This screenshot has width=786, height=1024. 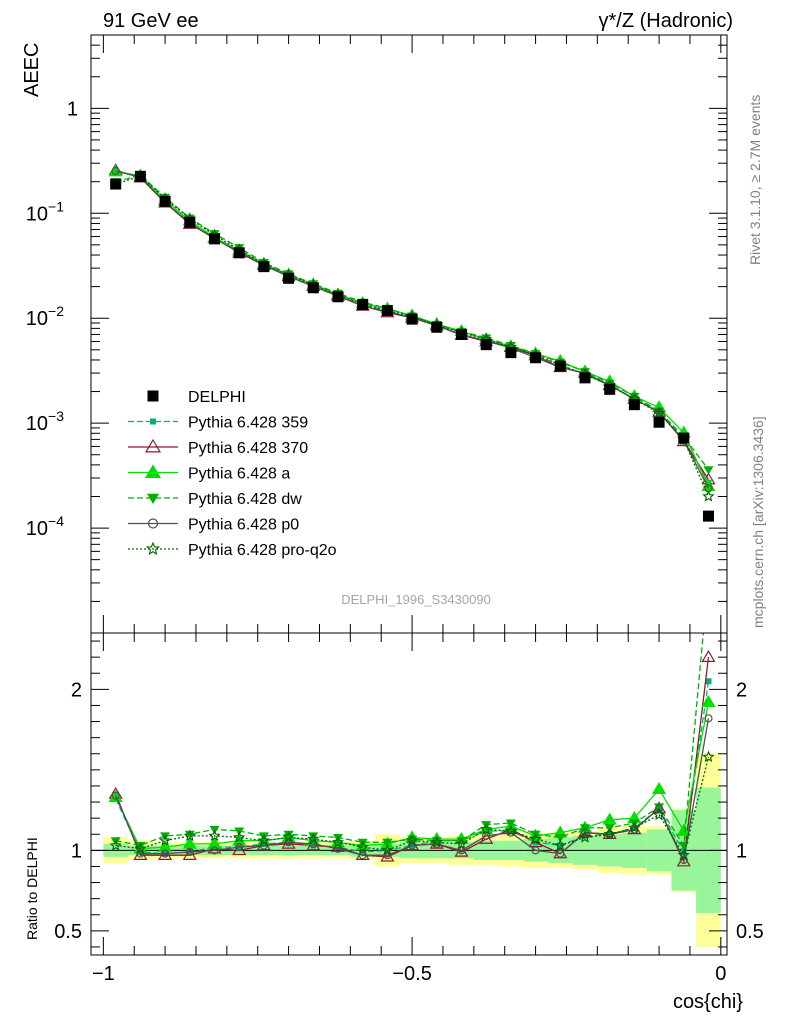 What do you see at coordinates (412, 768) in the screenshot?
I see `ratio-line` at bounding box center [412, 768].